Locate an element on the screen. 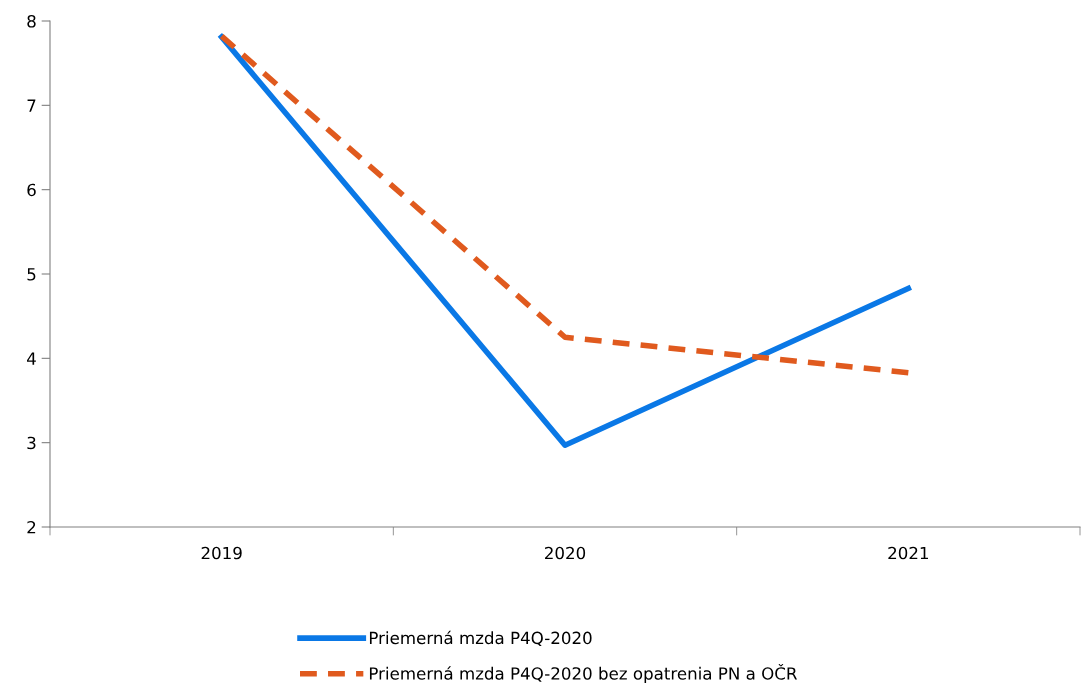 This screenshot has height=698, width=1081. y-tick-label: 3 is located at coordinates (31, 443).